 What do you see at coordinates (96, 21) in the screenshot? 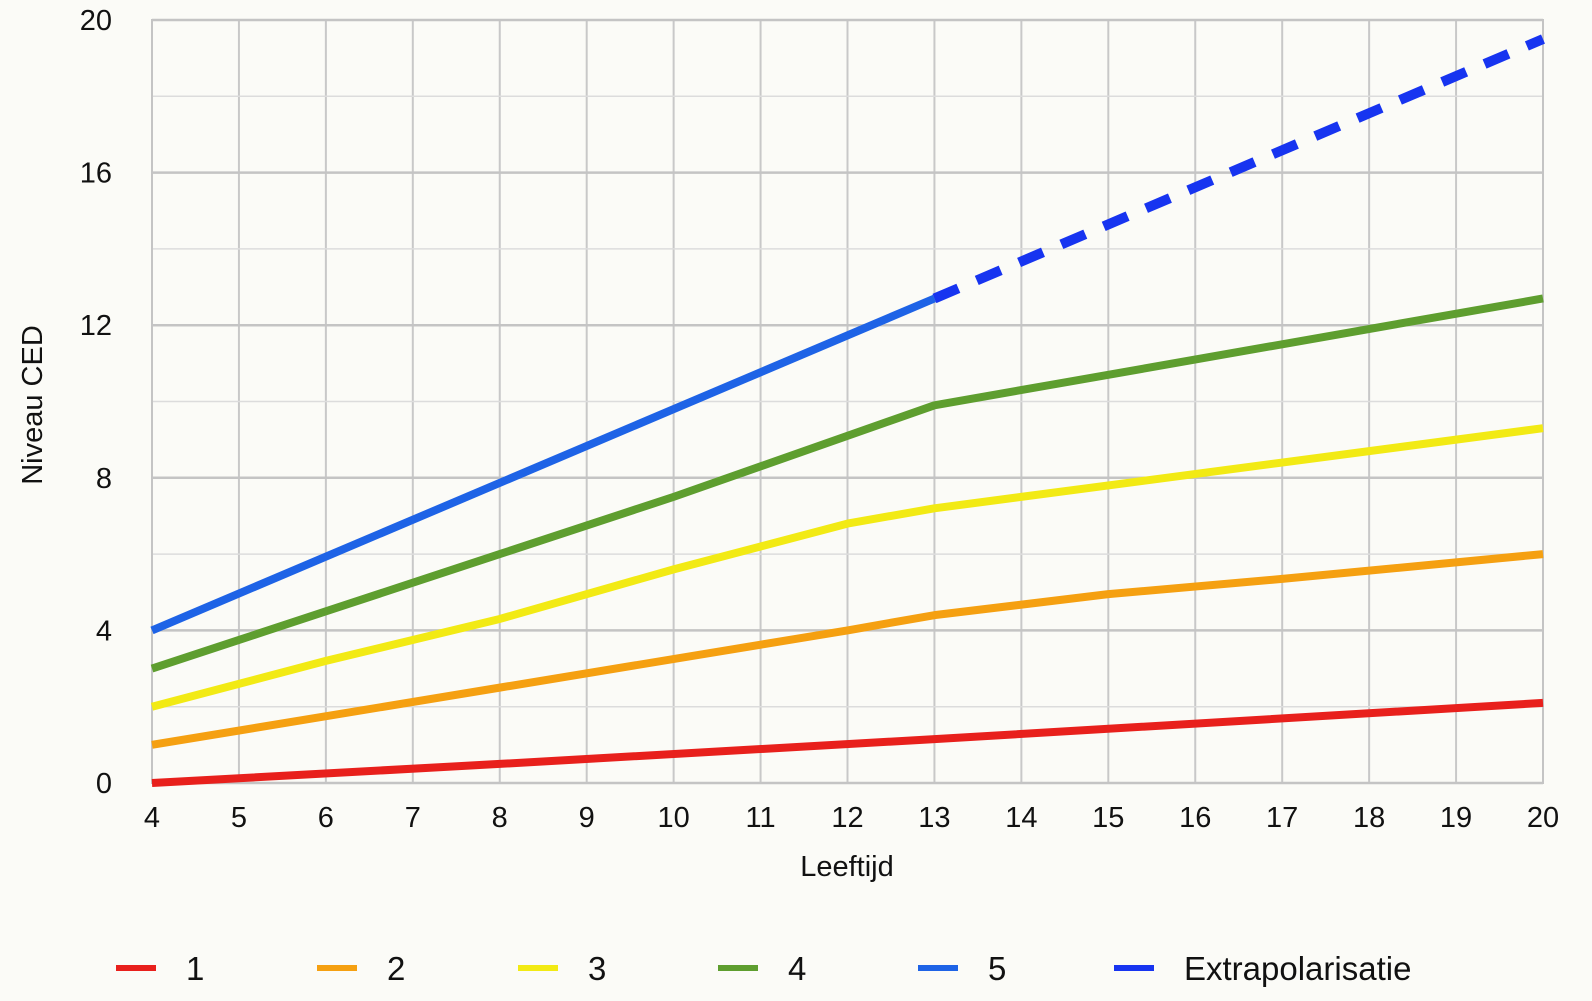
I see `y-tick-label: 20` at bounding box center [96, 21].